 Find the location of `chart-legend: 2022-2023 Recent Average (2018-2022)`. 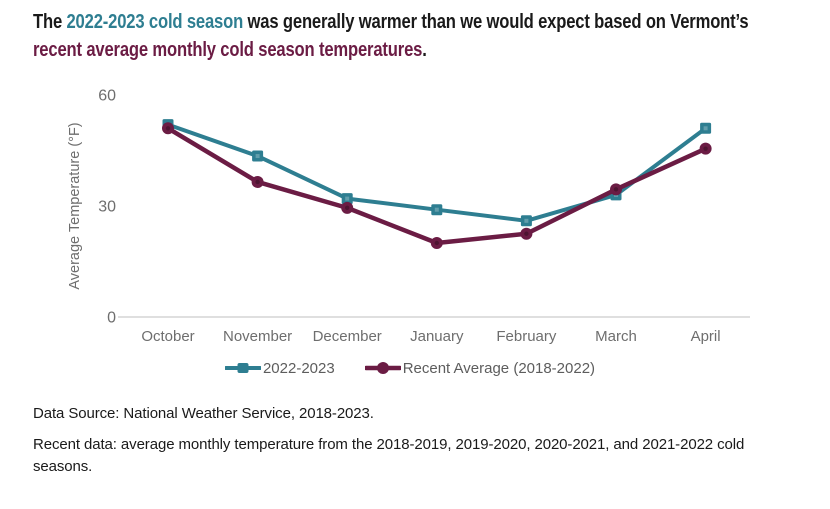

chart-legend: 2022-2023 Recent Average (2018-2022) is located at coordinates (410, 368).